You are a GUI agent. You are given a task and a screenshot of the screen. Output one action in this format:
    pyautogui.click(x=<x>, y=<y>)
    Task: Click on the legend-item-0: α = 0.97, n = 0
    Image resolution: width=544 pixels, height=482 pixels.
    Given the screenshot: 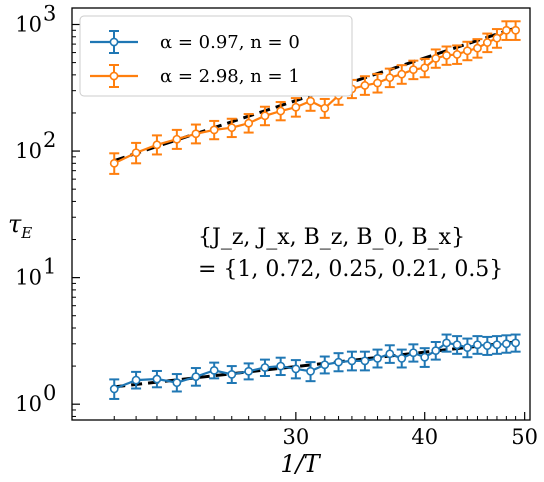 What is the action you would take?
    pyautogui.click(x=195, y=42)
    